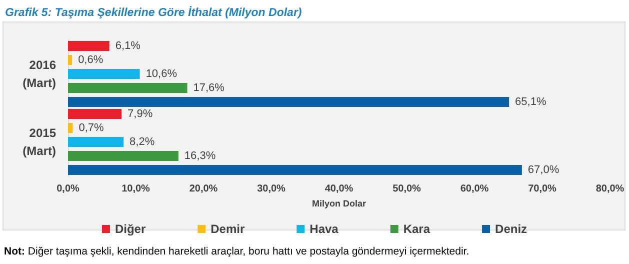 This screenshot has width=629, height=264. I want to click on x-tick-label: 30,0%, so click(271, 189).